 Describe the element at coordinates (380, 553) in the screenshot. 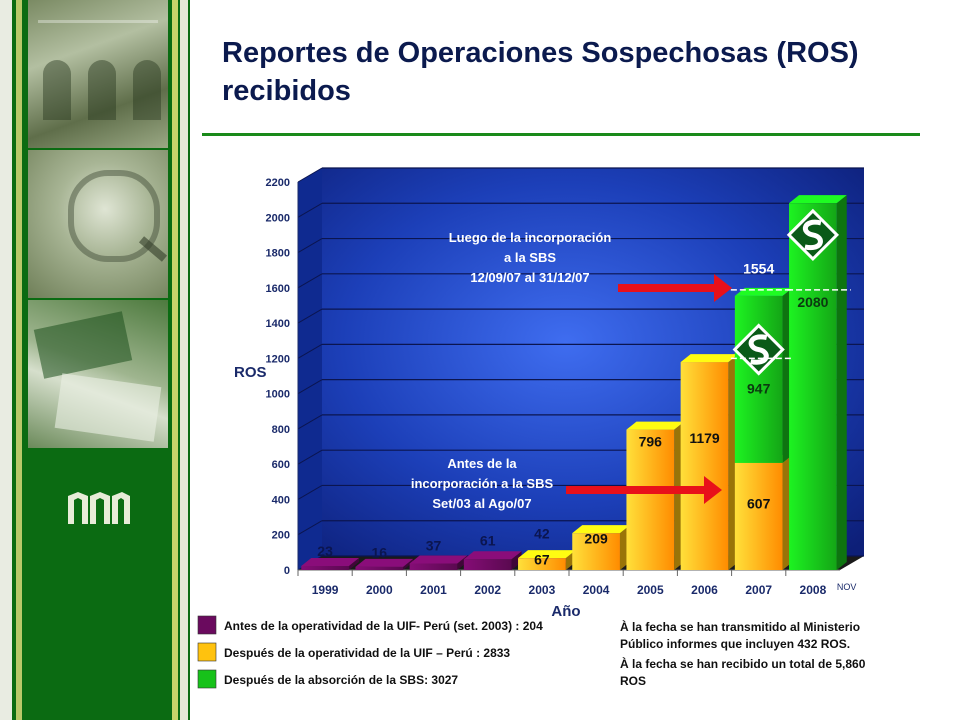

I see `data-label: 16` at that location.